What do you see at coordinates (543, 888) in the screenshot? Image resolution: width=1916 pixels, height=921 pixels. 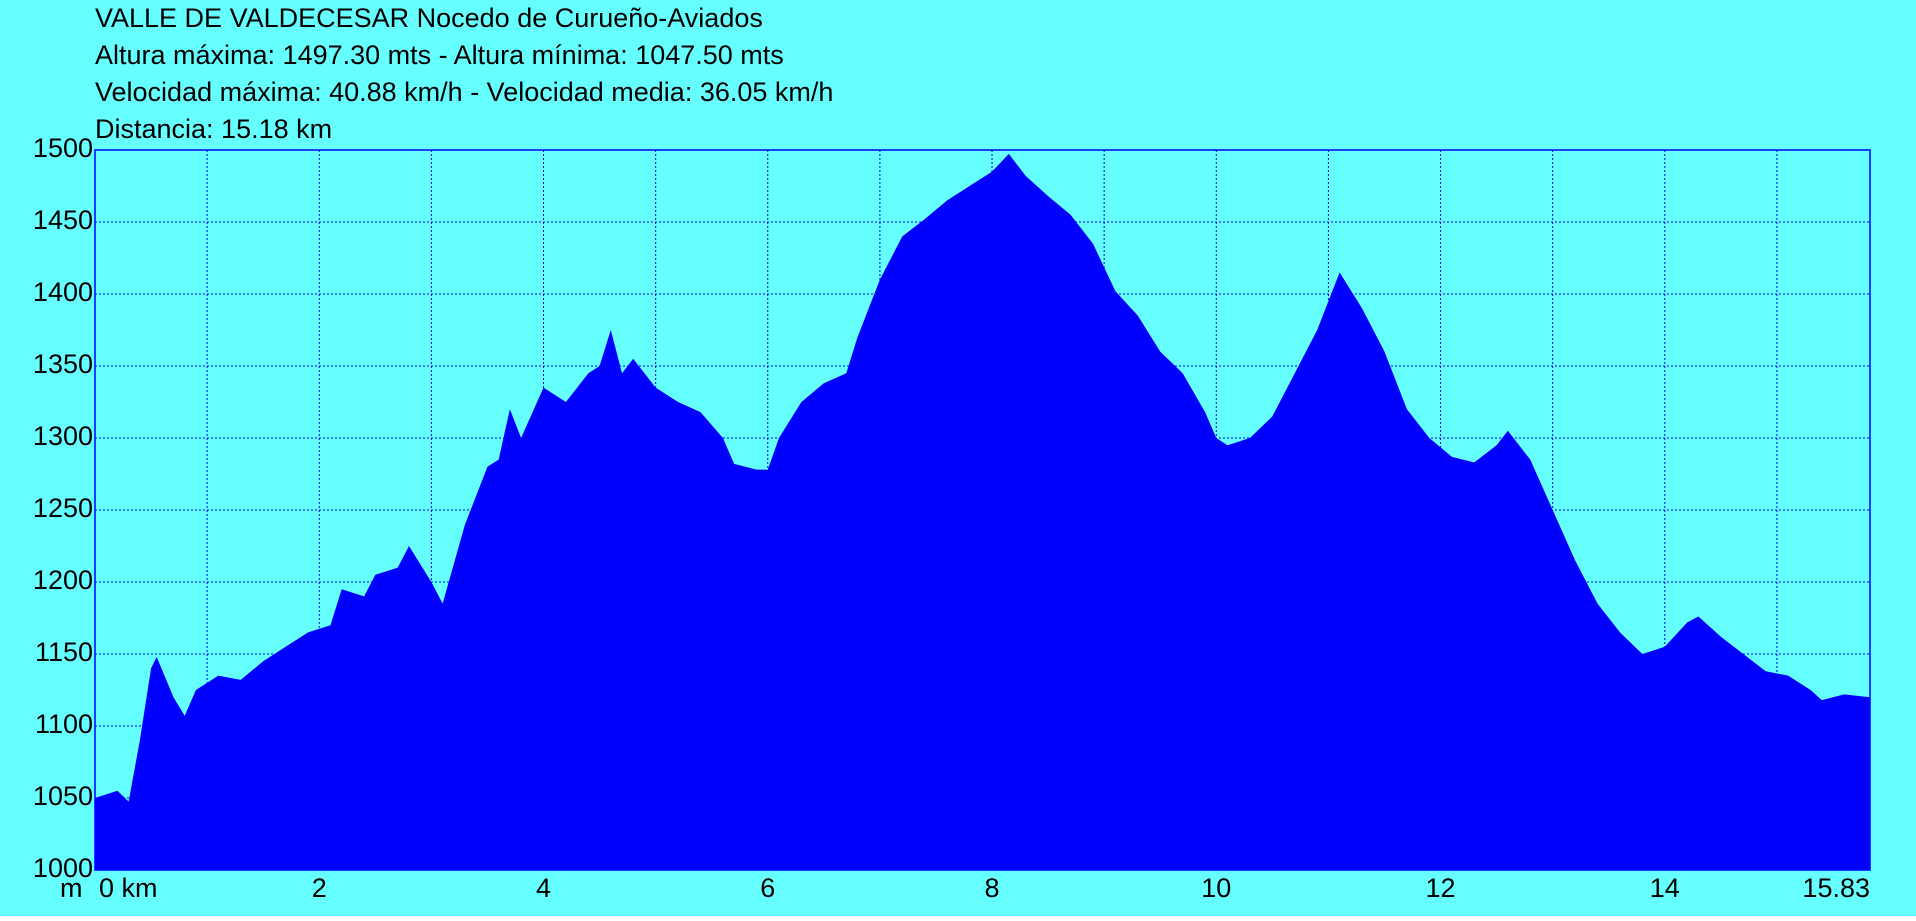 I see `x-tick-label: 4` at bounding box center [543, 888].